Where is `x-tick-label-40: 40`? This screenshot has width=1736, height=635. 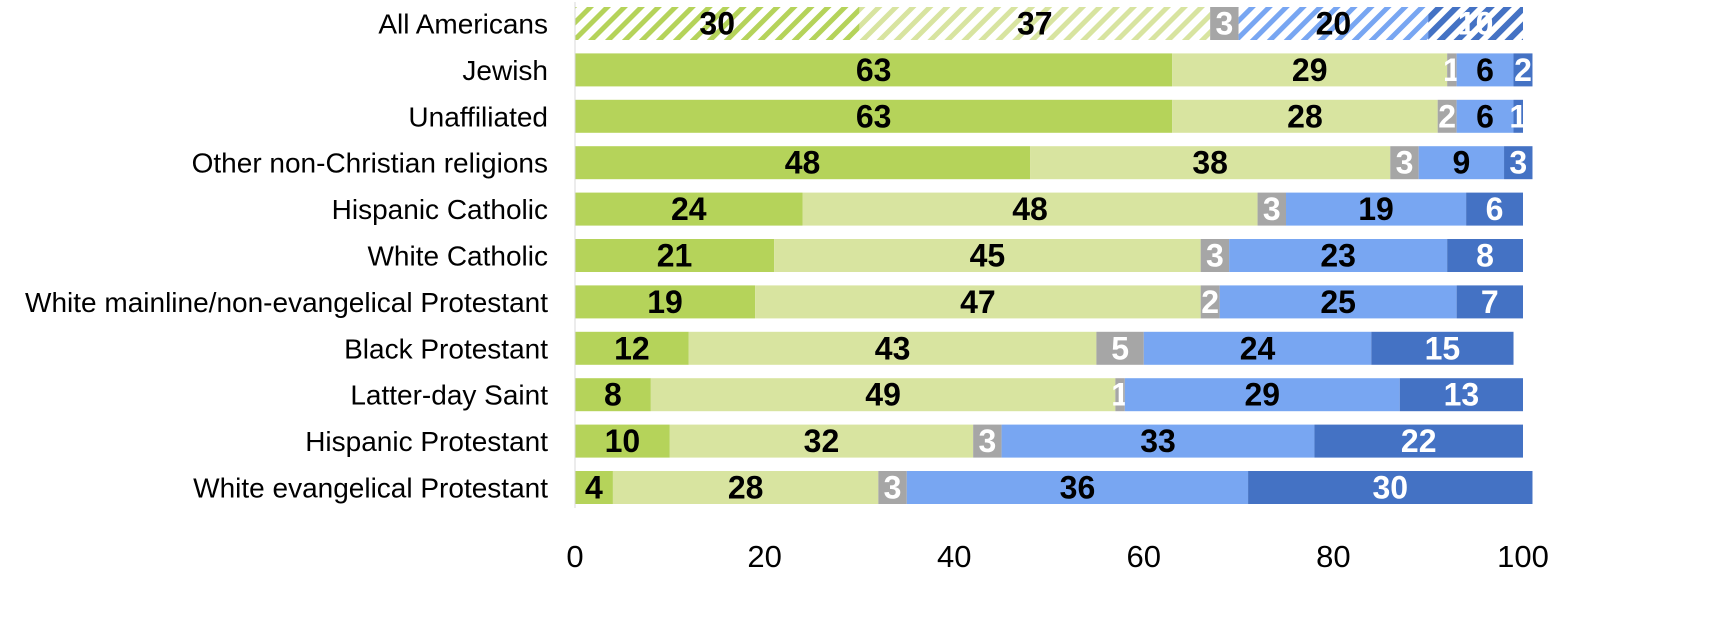 x-tick-label-40: 40 is located at coordinates (954, 556).